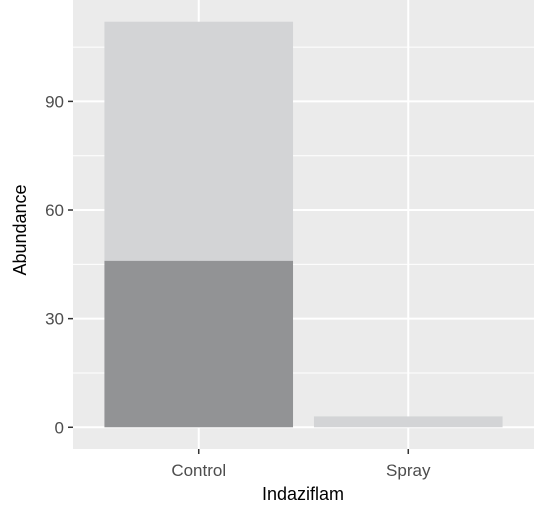  Describe the element at coordinates (59, 427) in the screenshot. I see `y-tick-label: 0` at that location.